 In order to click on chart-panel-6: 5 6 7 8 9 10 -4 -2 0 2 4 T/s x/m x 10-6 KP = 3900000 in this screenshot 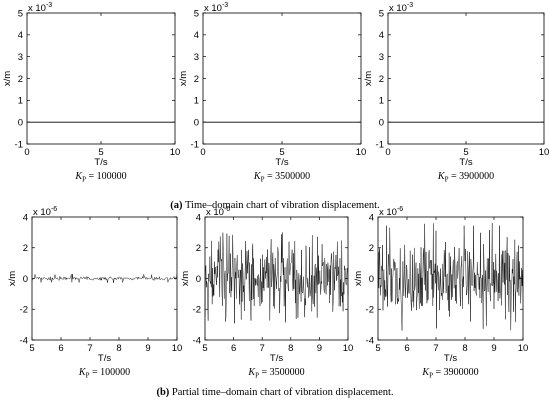, I will do `click(440, 293)`.